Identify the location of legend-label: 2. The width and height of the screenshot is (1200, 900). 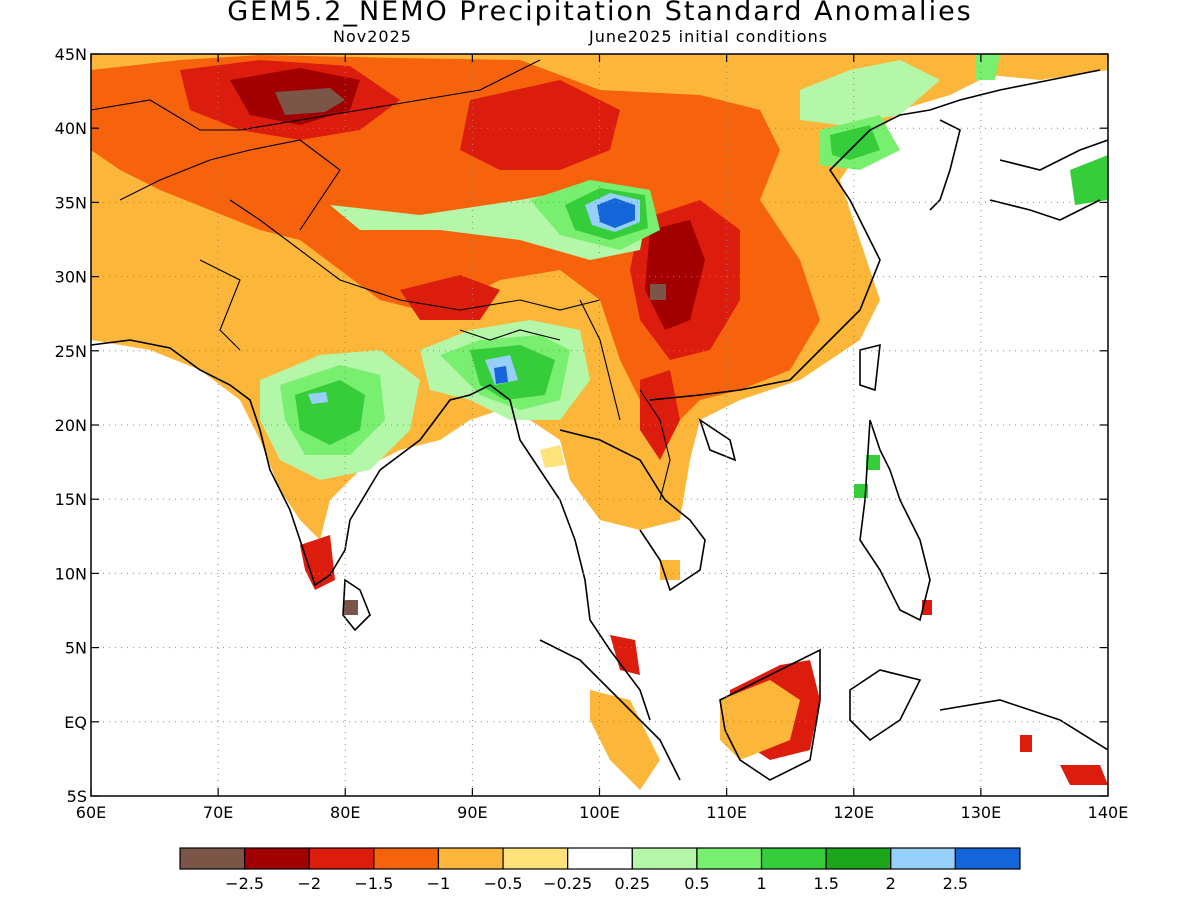
(891, 883).